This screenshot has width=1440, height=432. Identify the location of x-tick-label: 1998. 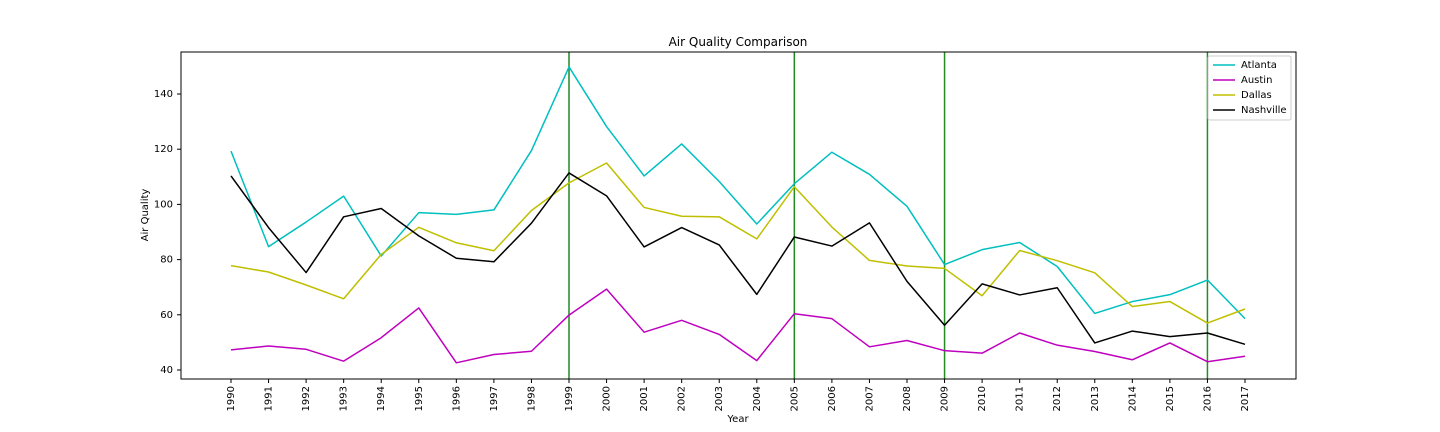
(531, 398).